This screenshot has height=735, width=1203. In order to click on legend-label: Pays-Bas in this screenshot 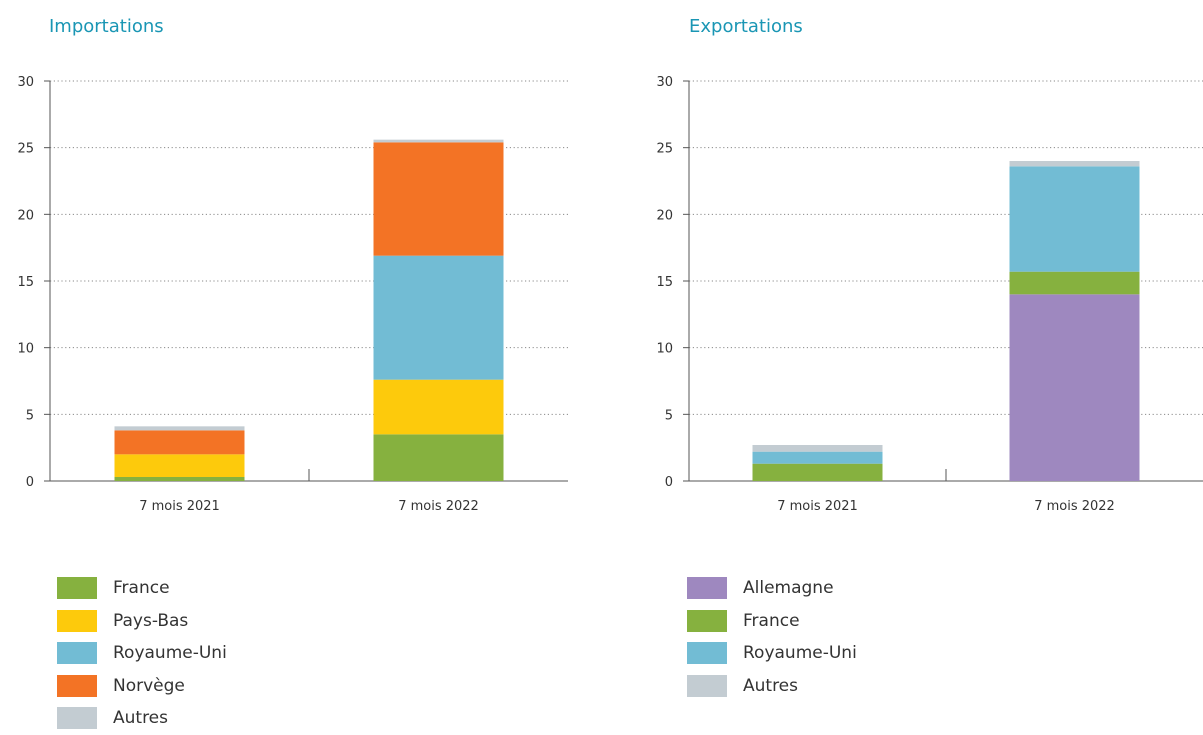, I will do `click(151, 620)`.